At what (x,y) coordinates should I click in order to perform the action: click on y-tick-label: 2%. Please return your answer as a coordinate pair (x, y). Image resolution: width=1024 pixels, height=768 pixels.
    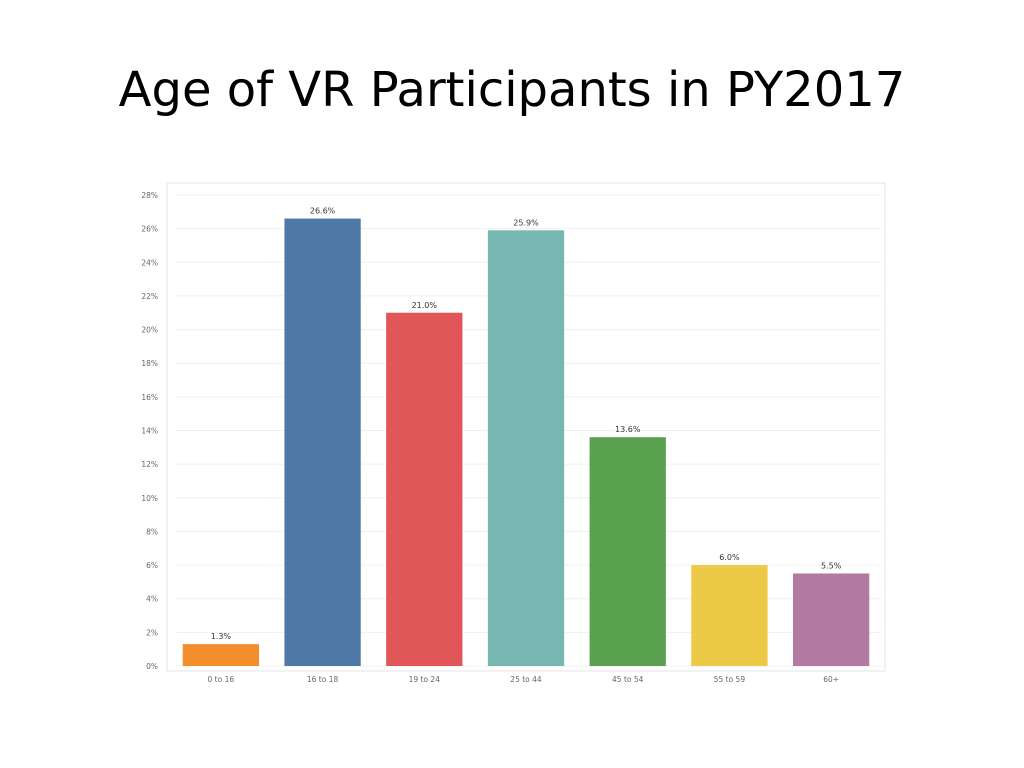
    Looking at the image, I should click on (152, 632).